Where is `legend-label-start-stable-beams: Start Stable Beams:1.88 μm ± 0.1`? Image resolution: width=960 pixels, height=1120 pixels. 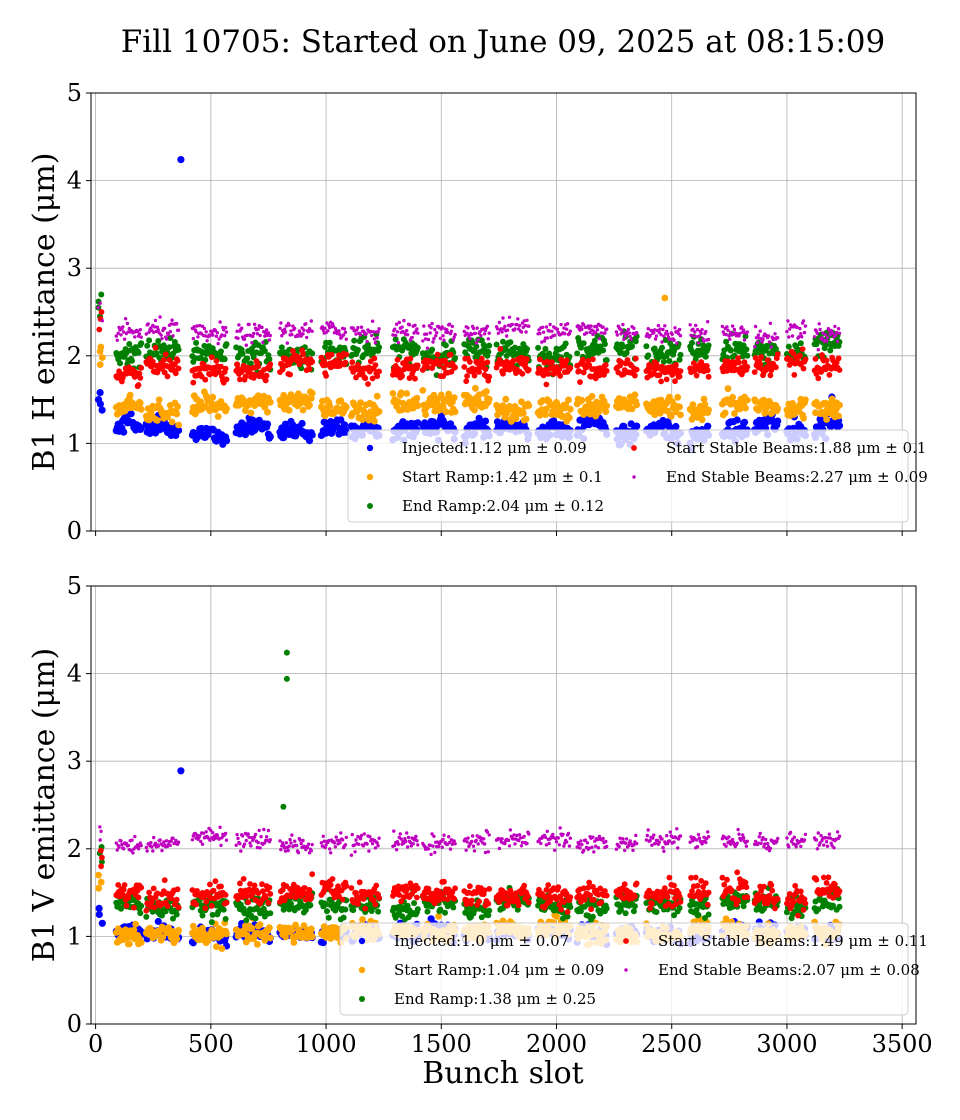 legend-label-start-stable-beams: Start Stable Beams:1.88 μm ± 0.1 is located at coordinates (796, 448).